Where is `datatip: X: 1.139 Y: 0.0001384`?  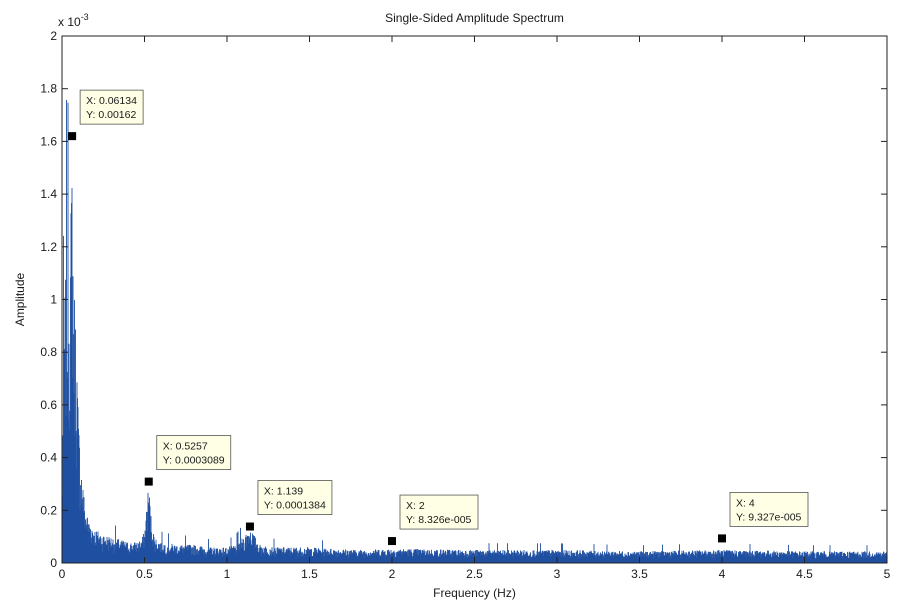
datatip: X: 1.139 Y: 0.0001384 is located at coordinates (289, 505).